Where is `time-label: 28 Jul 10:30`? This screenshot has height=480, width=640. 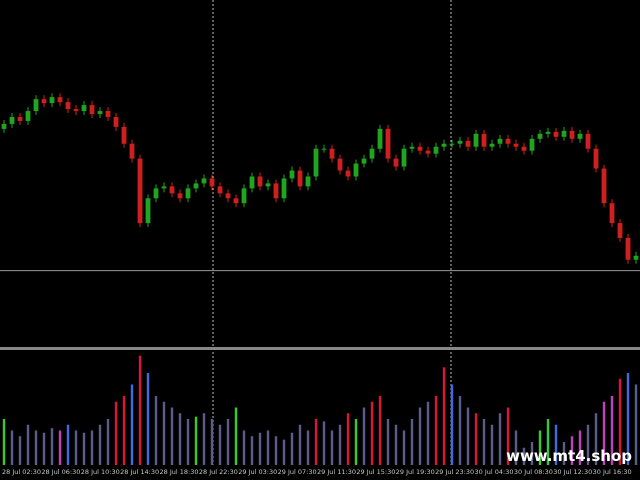
time-label: 28 Jul 10:30 is located at coordinates (100, 472).